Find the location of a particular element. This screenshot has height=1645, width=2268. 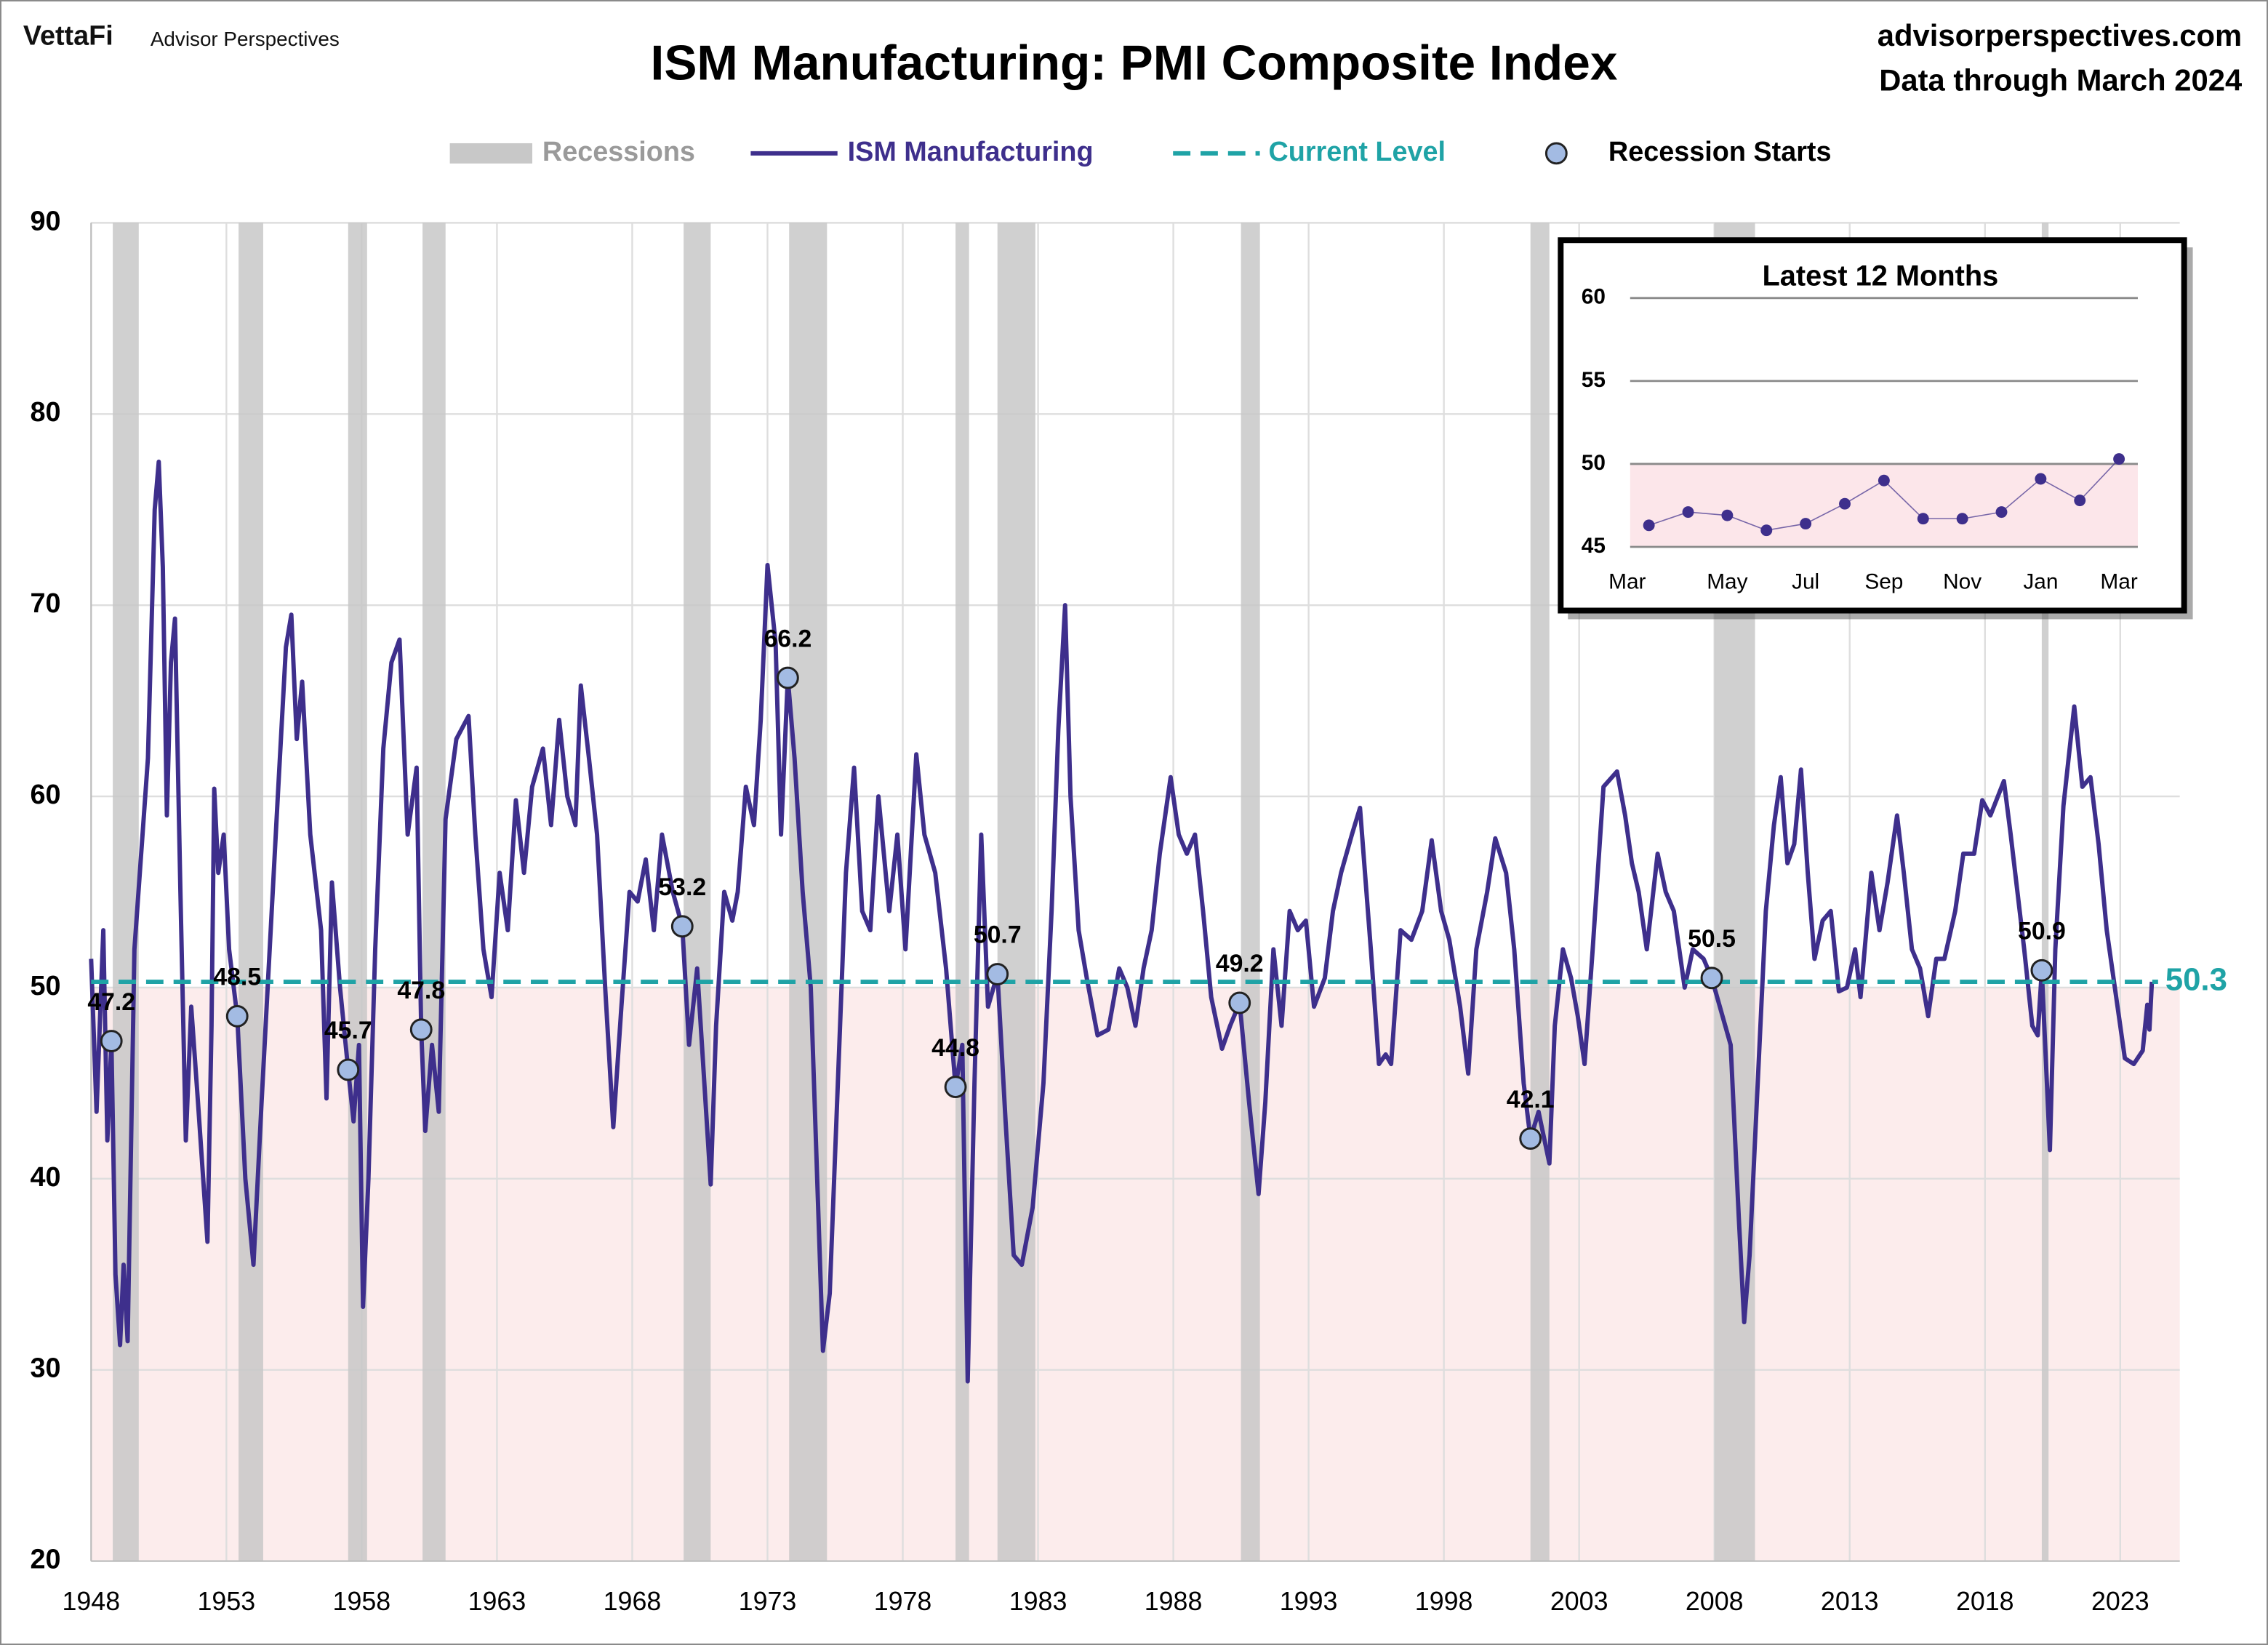

x-tick-label: 2018 is located at coordinates (1985, 1601).